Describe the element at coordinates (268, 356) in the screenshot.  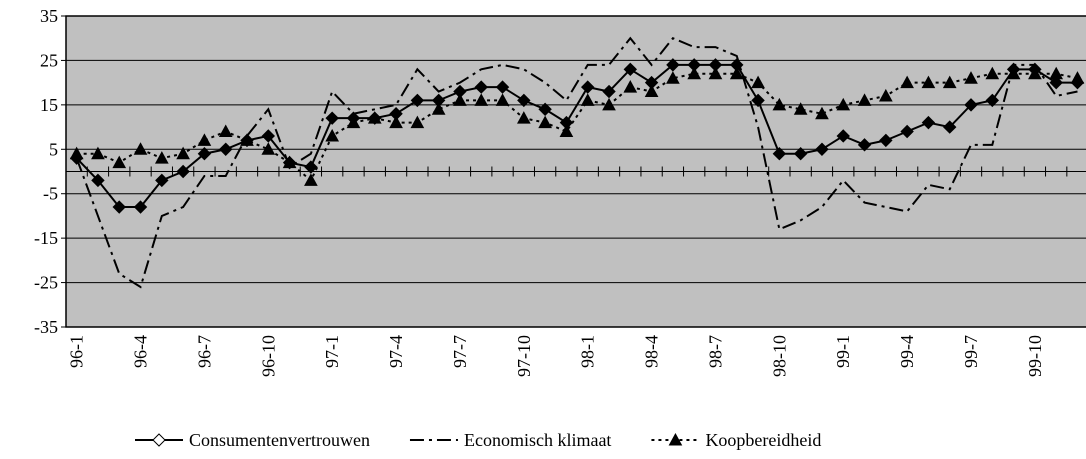
I see `x-tick-label: 96-10` at that location.